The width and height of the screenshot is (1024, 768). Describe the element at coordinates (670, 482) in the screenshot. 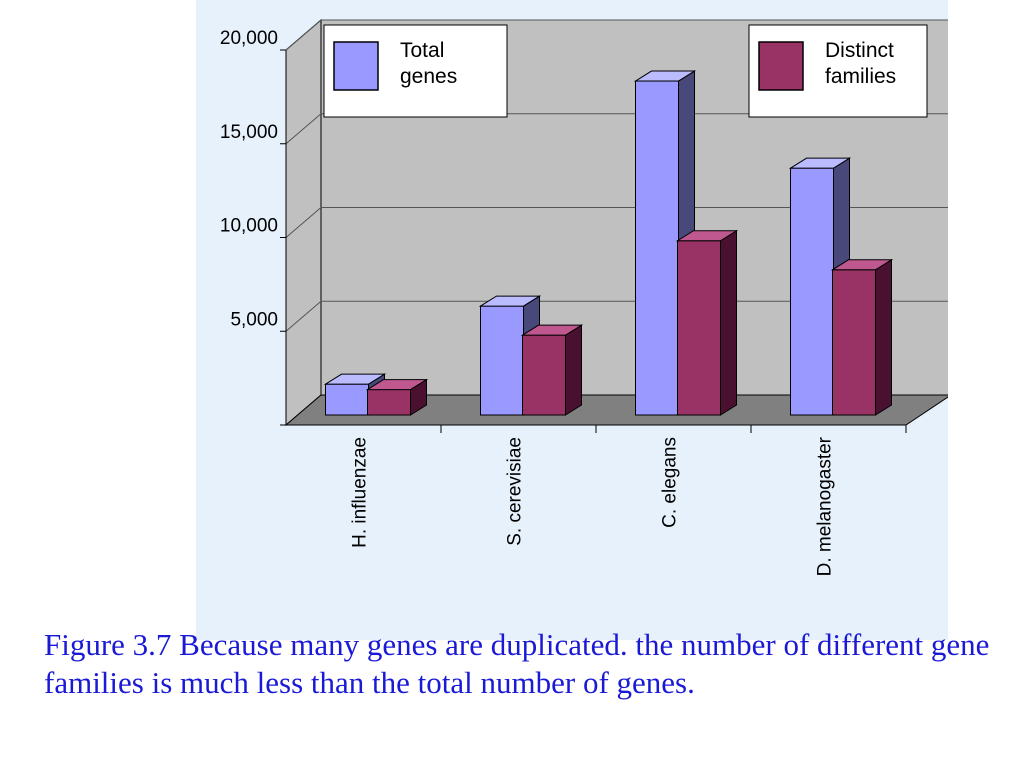

I see `category-label: C. elegans` at that location.